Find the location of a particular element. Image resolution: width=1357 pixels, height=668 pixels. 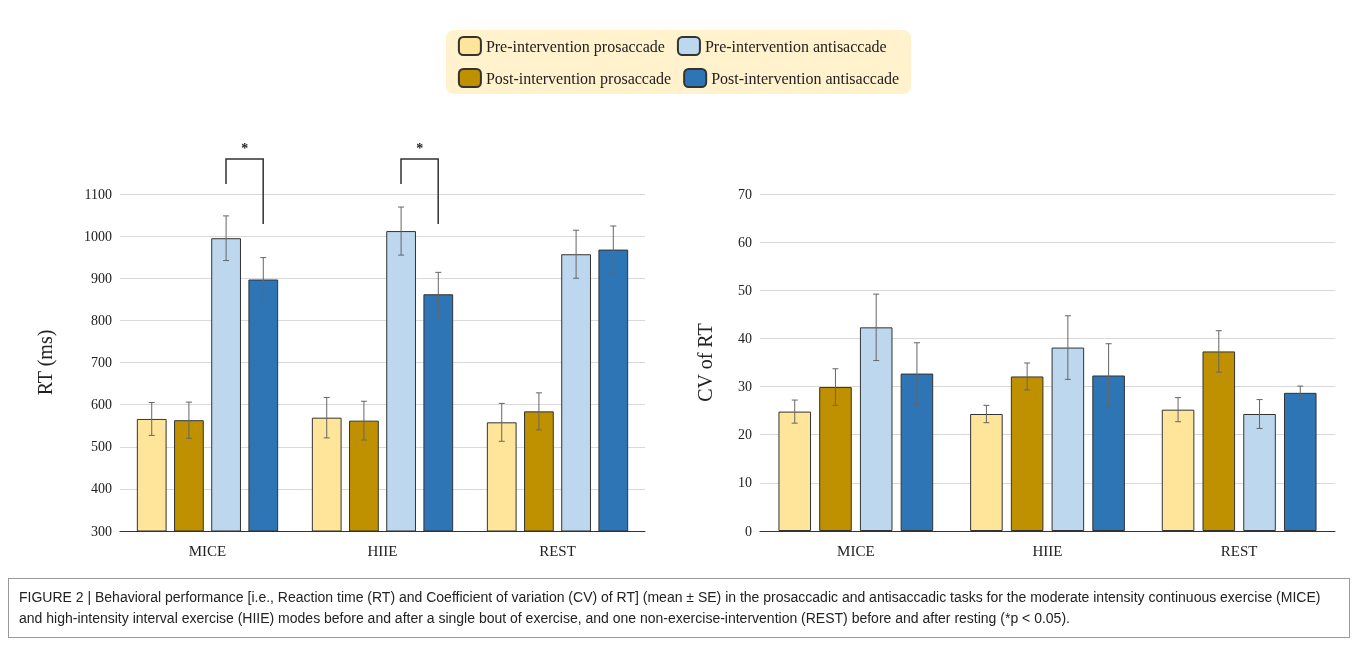

legend-label: Pre-intervention antisaccade is located at coordinates (795, 46).